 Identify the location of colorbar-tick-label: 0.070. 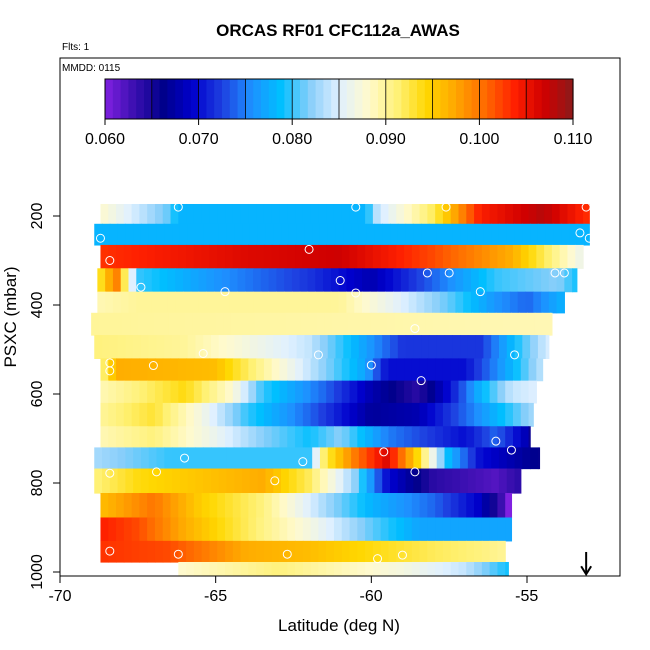
(199, 139).